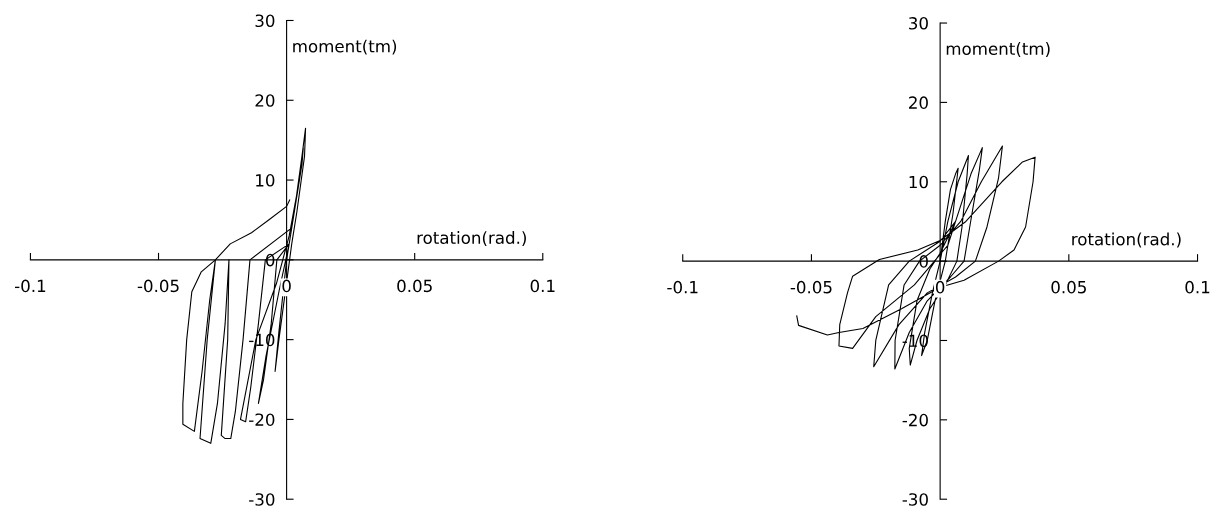 This screenshot has width=1217, height=512. What do you see at coordinates (286, 286) in the screenshot?
I see `x-tick-label: 0` at bounding box center [286, 286].